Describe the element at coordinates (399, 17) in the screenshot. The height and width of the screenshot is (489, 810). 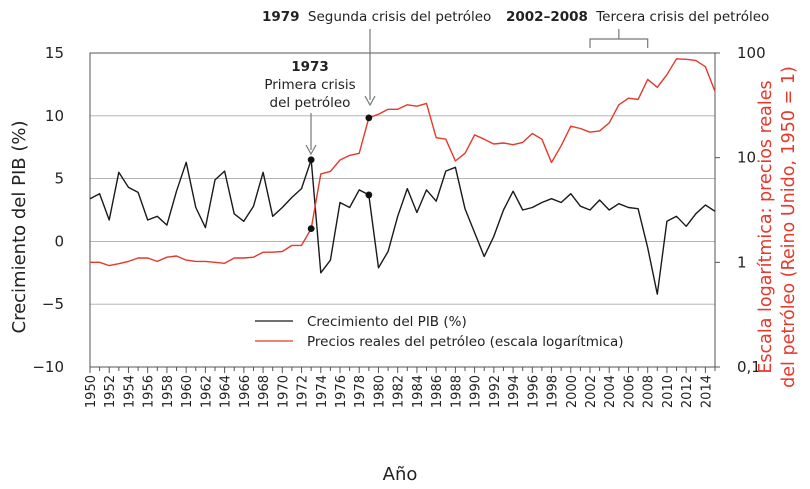
I see `annotation-1979-text: Segunda crisis del petróleo` at that location.